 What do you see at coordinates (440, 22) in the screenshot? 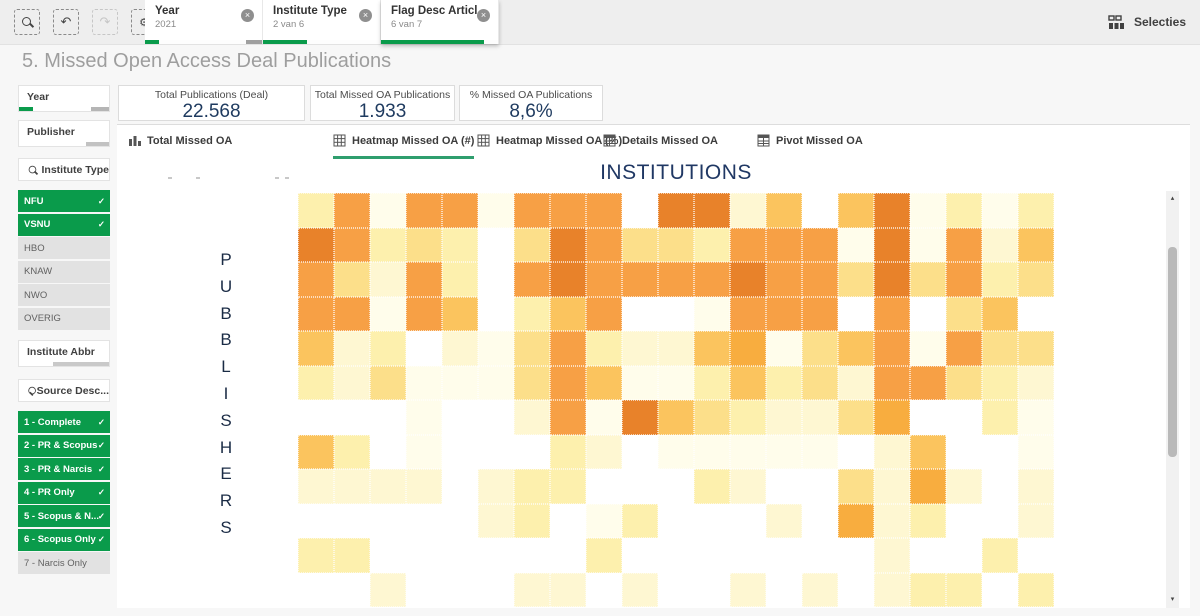
I see `selection-chip-flag-desc: Flag Desc Articl... 6 van 7 ×` at bounding box center [440, 22].